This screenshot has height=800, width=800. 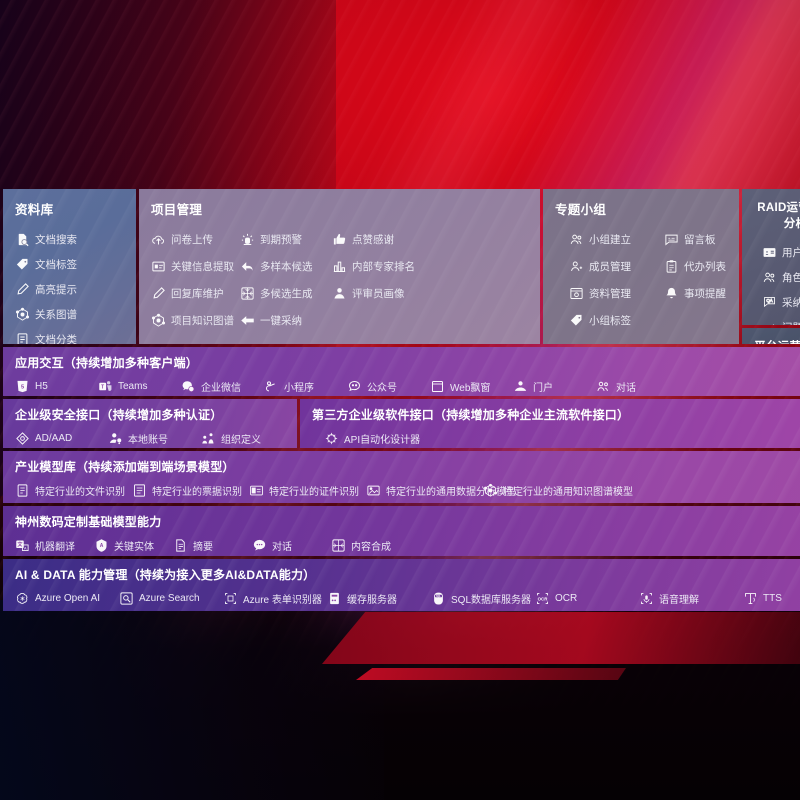 What do you see at coordinates (646, 598) in the screenshot?
I see `speech-icon` at bounding box center [646, 598].